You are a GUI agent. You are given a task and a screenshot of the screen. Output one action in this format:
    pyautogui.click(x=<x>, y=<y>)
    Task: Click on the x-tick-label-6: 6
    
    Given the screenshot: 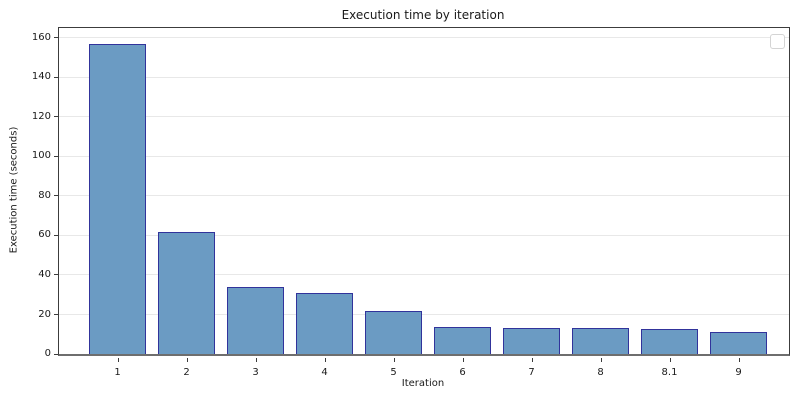 What is the action you would take?
    pyautogui.click(x=462, y=372)
    